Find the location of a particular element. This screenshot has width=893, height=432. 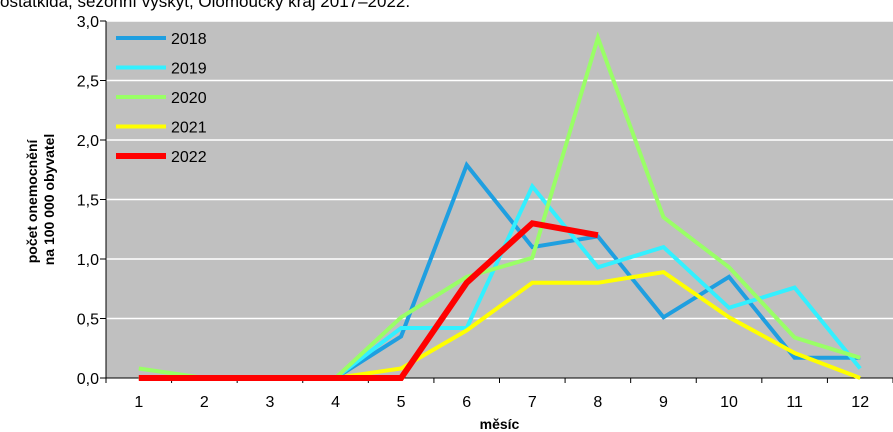

legend-label: 2018 is located at coordinates (189, 39).